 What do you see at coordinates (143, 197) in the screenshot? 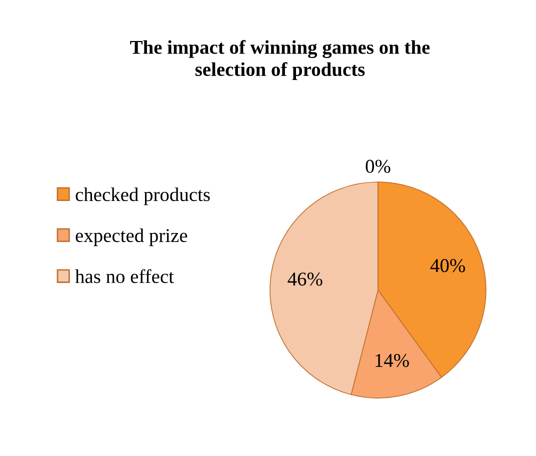
I see `legend-label: checked products` at bounding box center [143, 197].